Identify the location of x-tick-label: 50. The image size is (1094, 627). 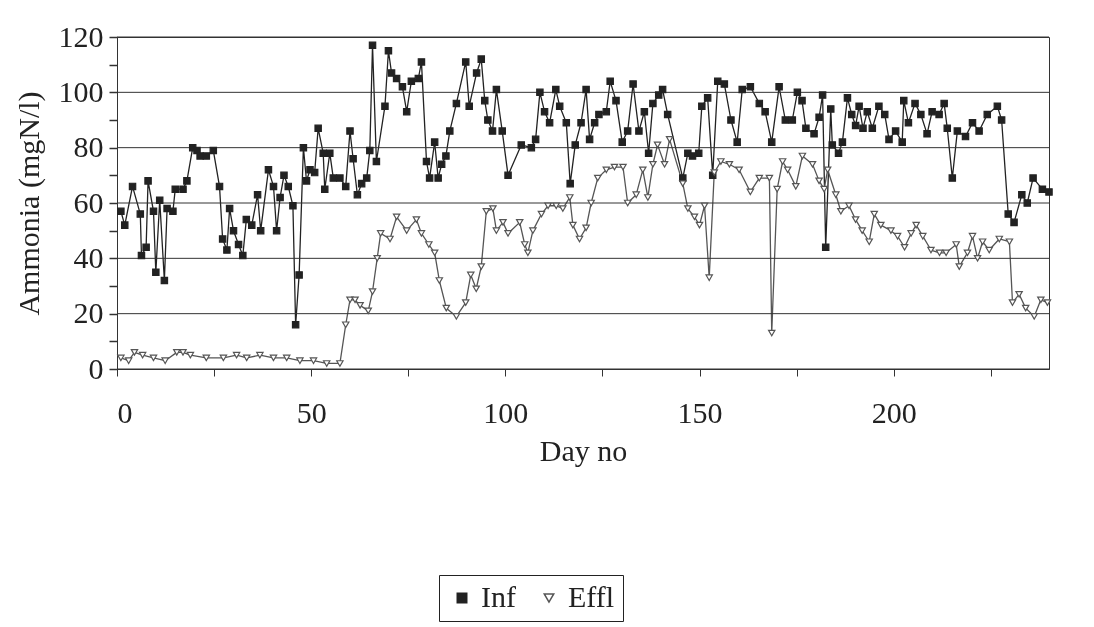
(311, 412).